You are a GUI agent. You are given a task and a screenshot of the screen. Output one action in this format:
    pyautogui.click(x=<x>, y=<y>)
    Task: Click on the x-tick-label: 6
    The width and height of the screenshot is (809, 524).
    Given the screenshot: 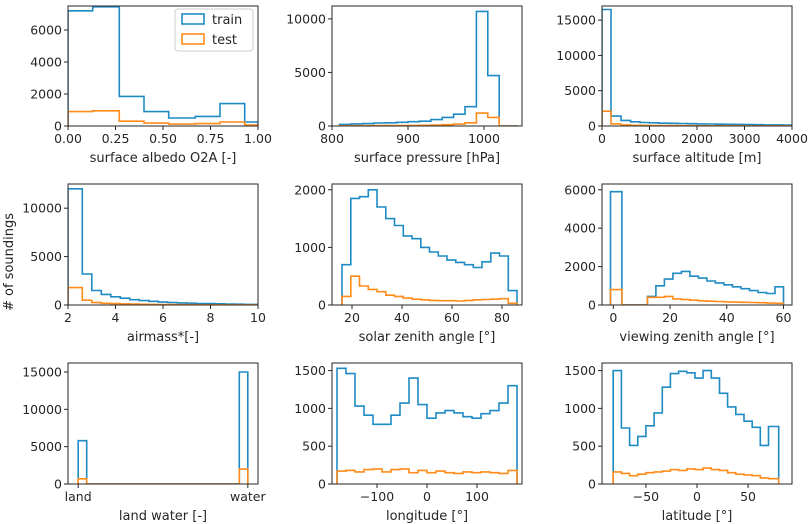 What is the action you would take?
    pyautogui.click(x=163, y=317)
    